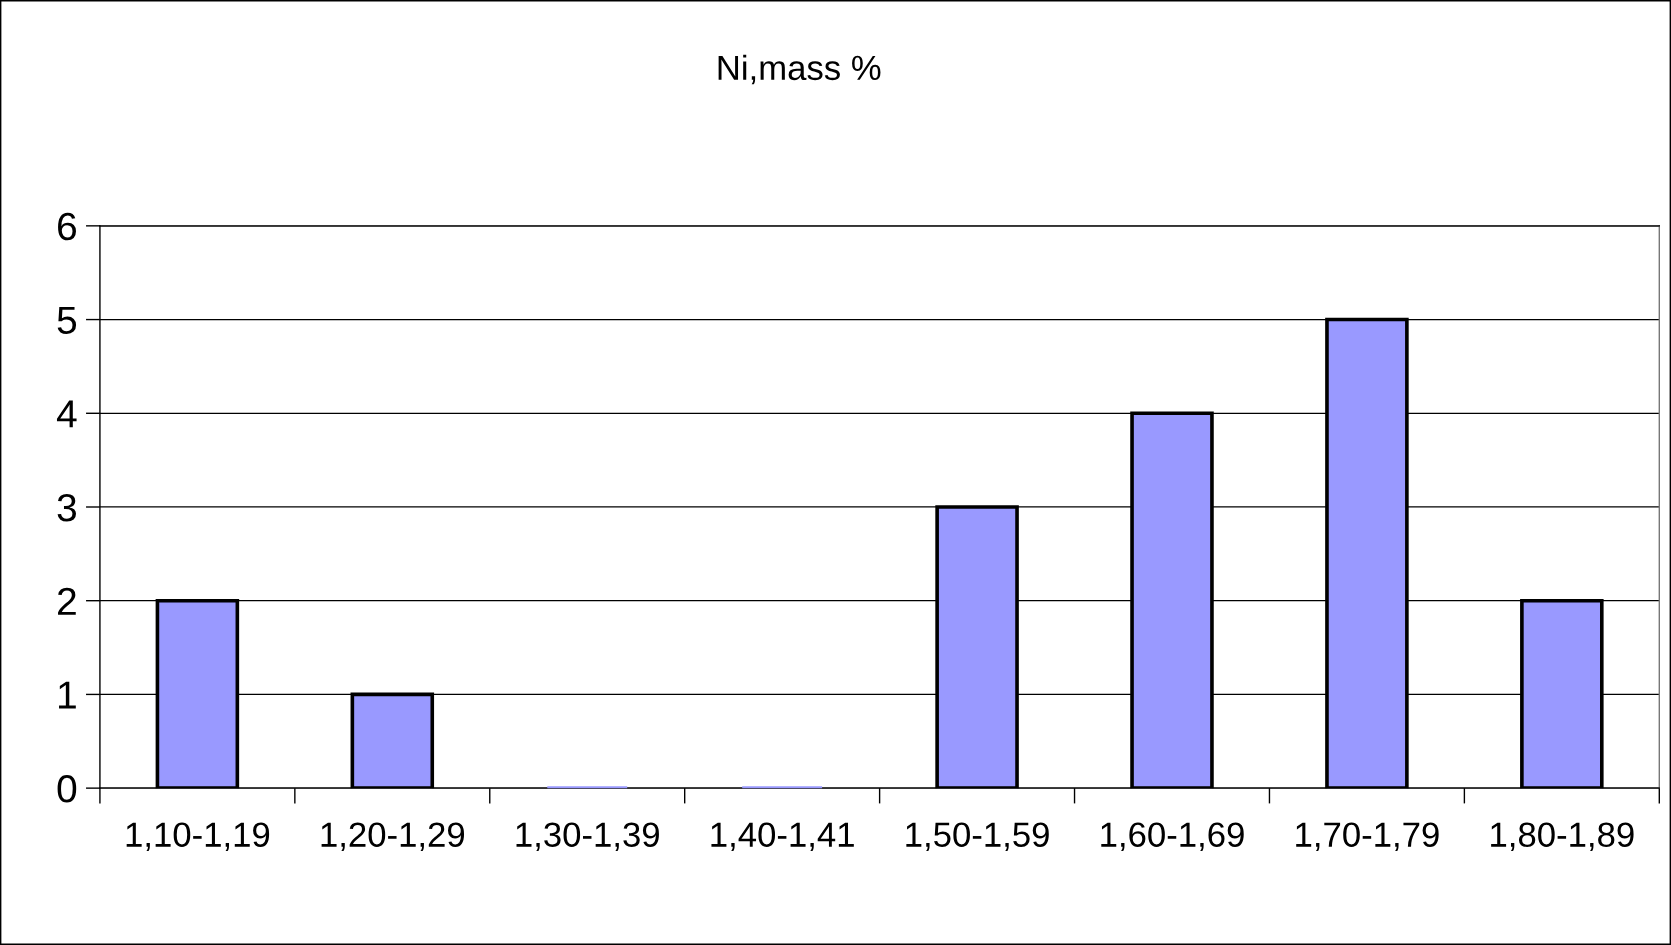 This screenshot has width=1671, height=945. What do you see at coordinates (67, 320) in the screenshot?
I see `y-tick-label: 5` at bounding box center [67, 320].